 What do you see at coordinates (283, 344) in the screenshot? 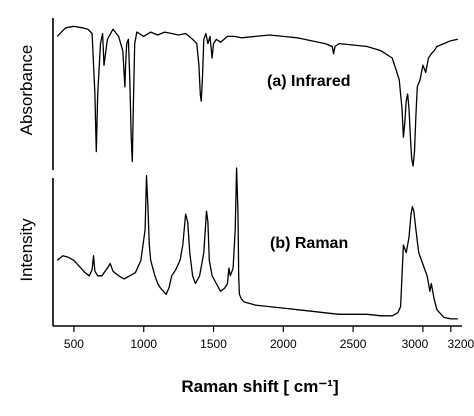
I see `x-tick-label: 2000` at bounding box center [283, 344].